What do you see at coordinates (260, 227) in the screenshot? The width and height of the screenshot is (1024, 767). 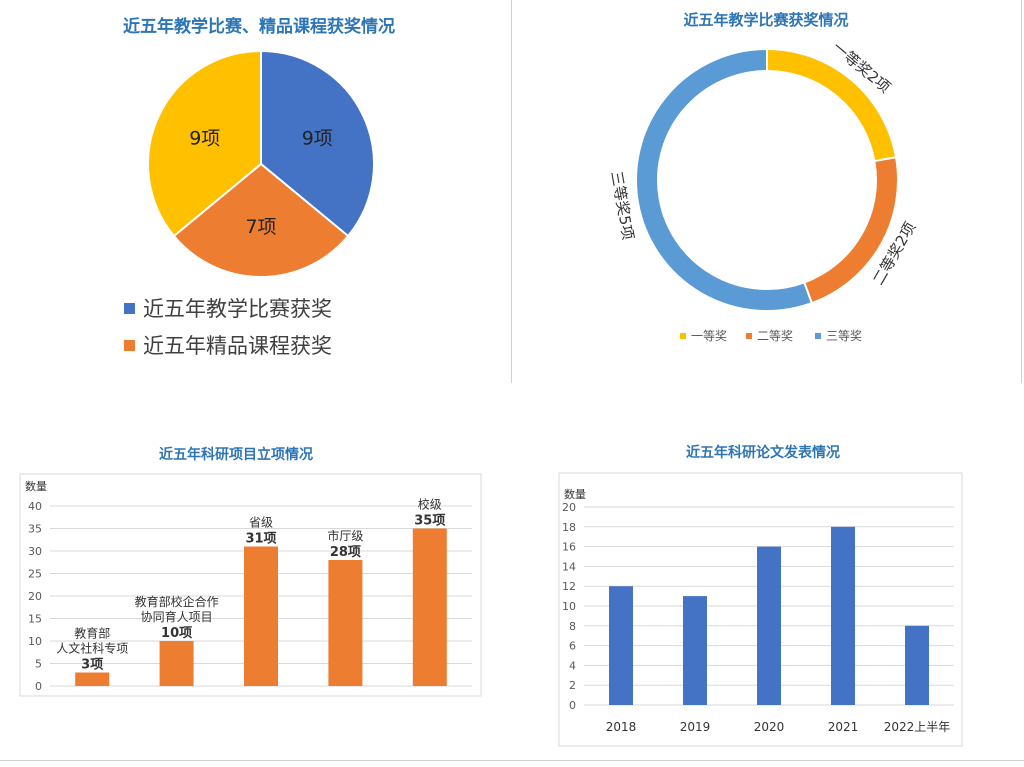 I see `slice-label: 7项` at bounding box center [260, 227].